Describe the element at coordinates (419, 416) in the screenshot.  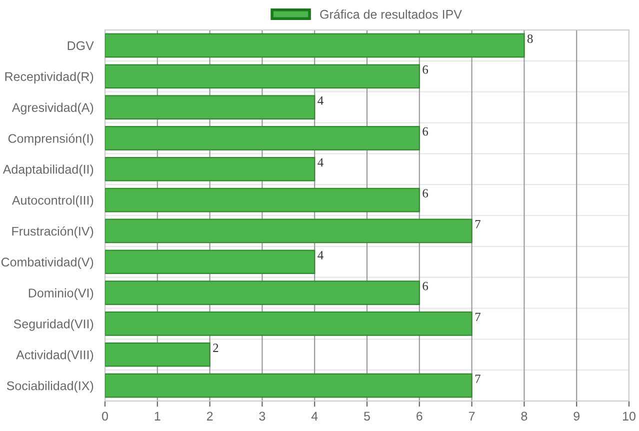
I see `x-tick-label: 6` at that location.